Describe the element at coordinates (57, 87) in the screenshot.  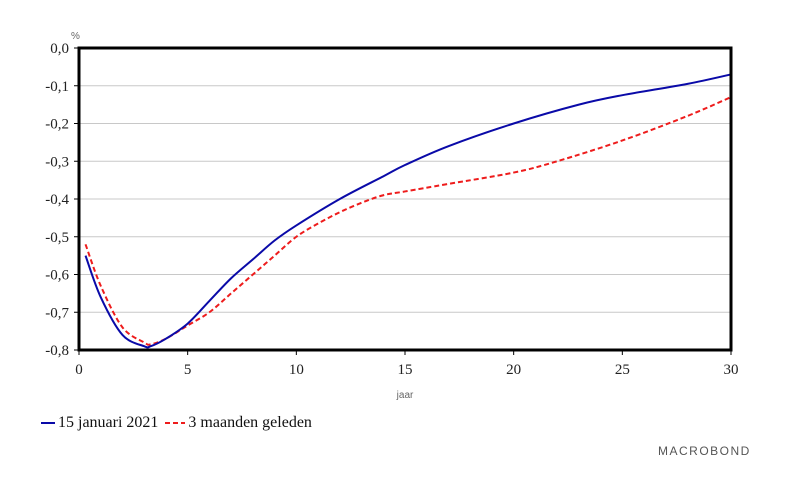
I see `y-tick-label: -0,1` at that location.